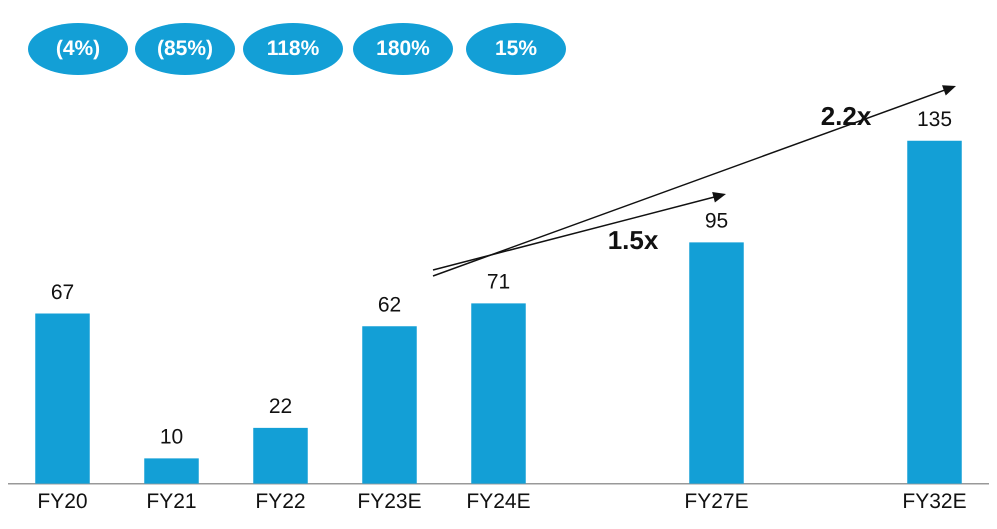 Image resolution: width=997 pixels, height=529 pixels. What do you see at coordinates (389, 502) in the screenshot?
I see `x-tick-label: FY23E` at bounding box center [389, 502].